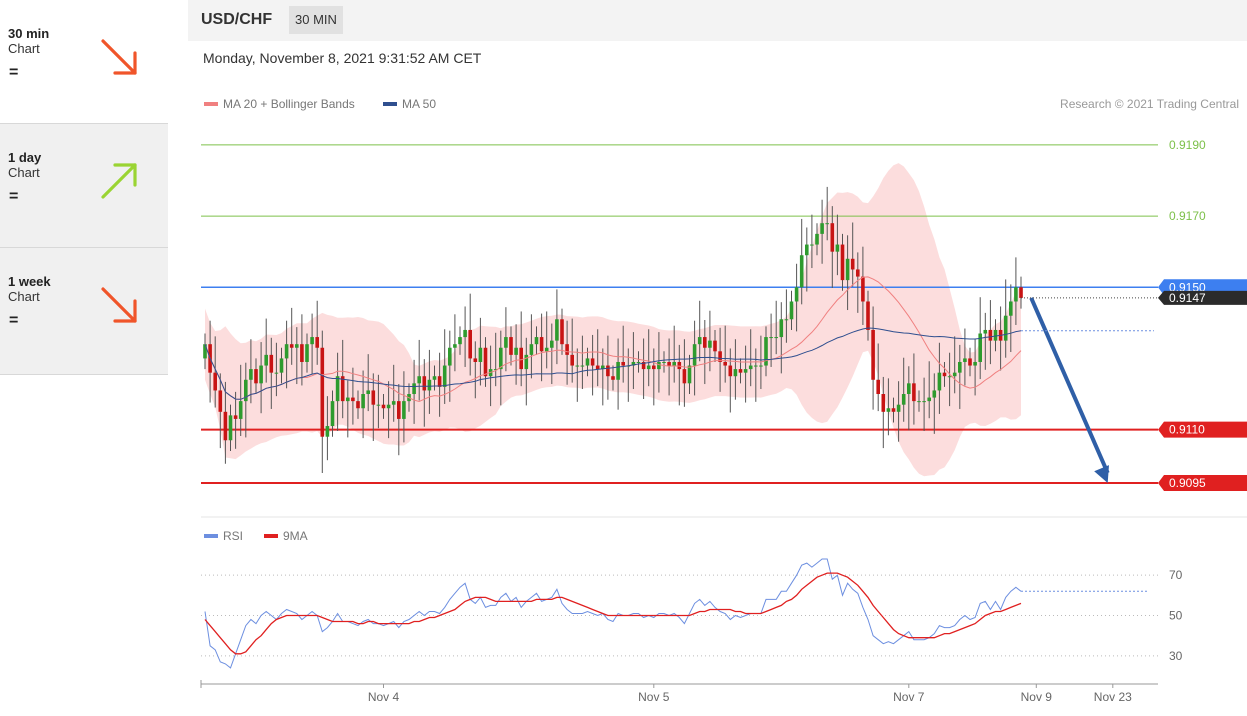  What do you see at coordinates (1149, 104) in the screenshot?
I see `research-credit: Research © 2021 Trading Central` at bounding box center [1149, 104].